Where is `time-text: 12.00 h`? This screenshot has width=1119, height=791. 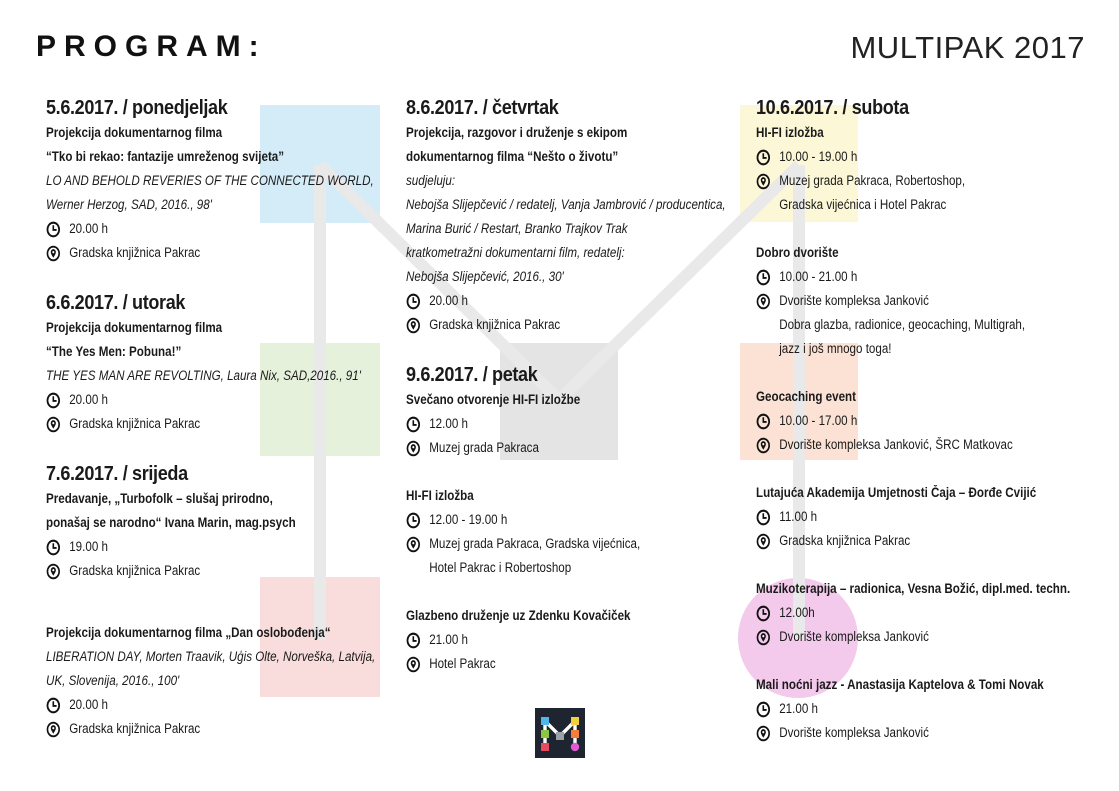 time-text: 12.00 h is located at coordinates (448, 423).